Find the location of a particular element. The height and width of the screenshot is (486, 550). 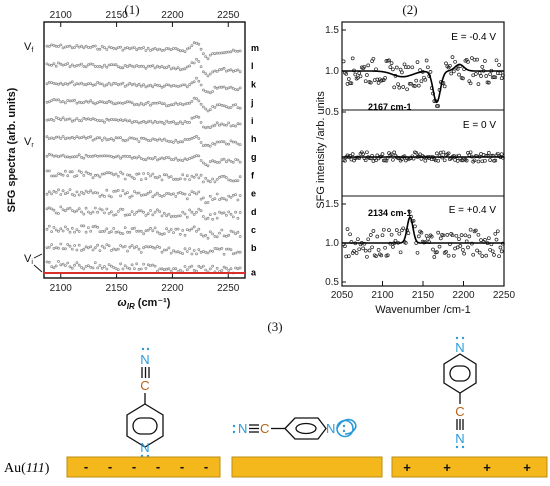

p2-yticklabel: 1.5 is located at coordinates (332, 204).